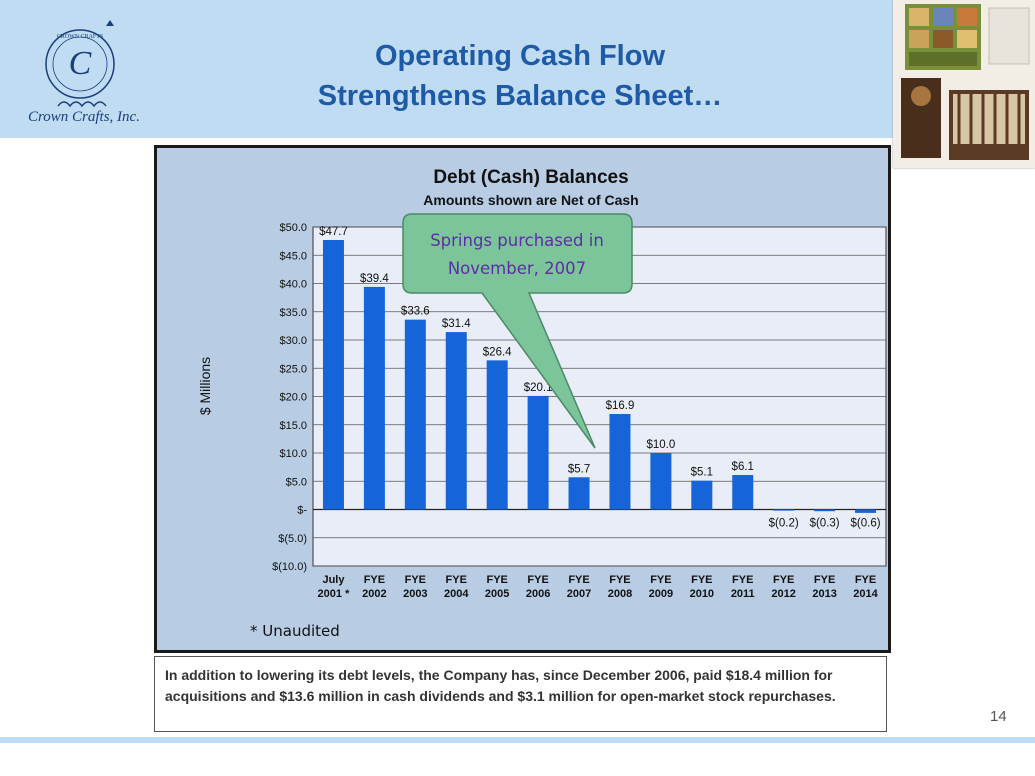  I want to click on y-tick-label: $10.0, so click(293, 454).